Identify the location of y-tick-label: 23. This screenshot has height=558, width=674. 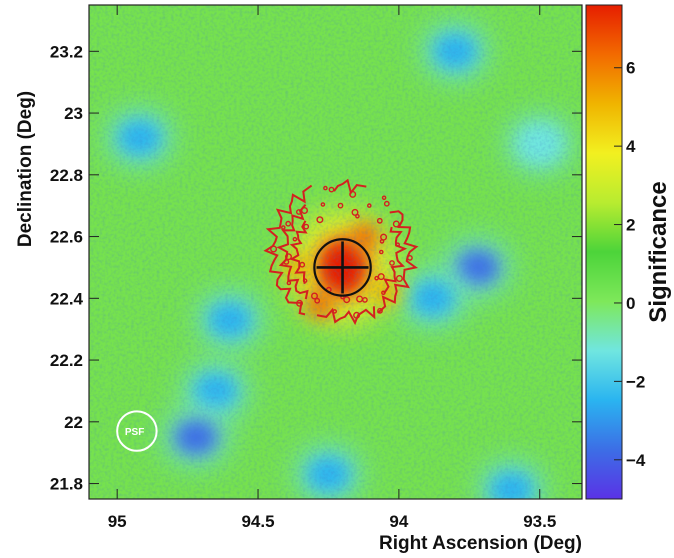
(73, 113).